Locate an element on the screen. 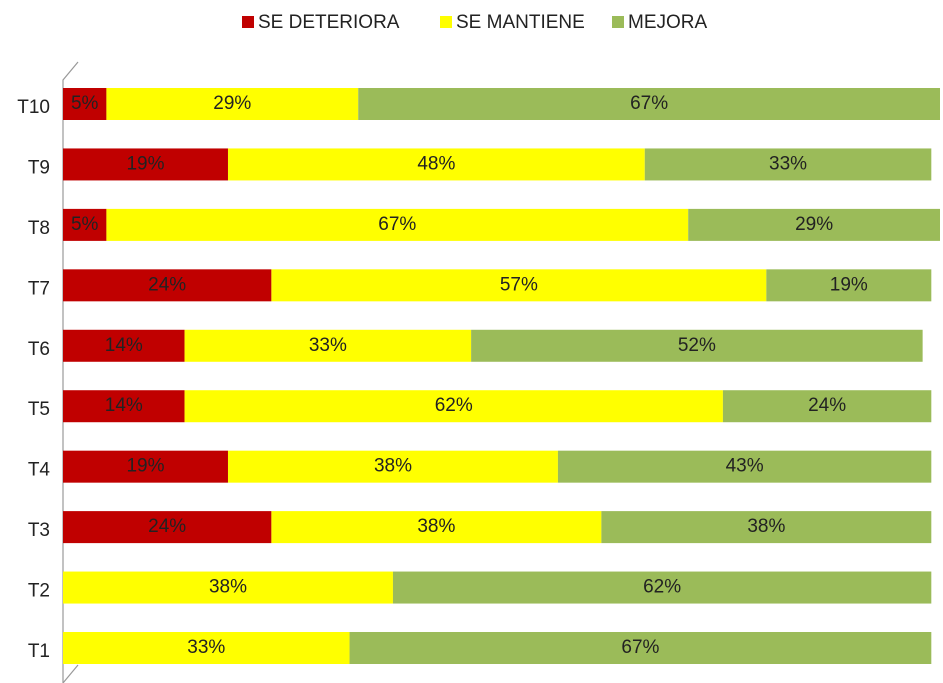 The image size is (943, 683). legend-label: SE DETERIORA is located at coordinates (329, 22).